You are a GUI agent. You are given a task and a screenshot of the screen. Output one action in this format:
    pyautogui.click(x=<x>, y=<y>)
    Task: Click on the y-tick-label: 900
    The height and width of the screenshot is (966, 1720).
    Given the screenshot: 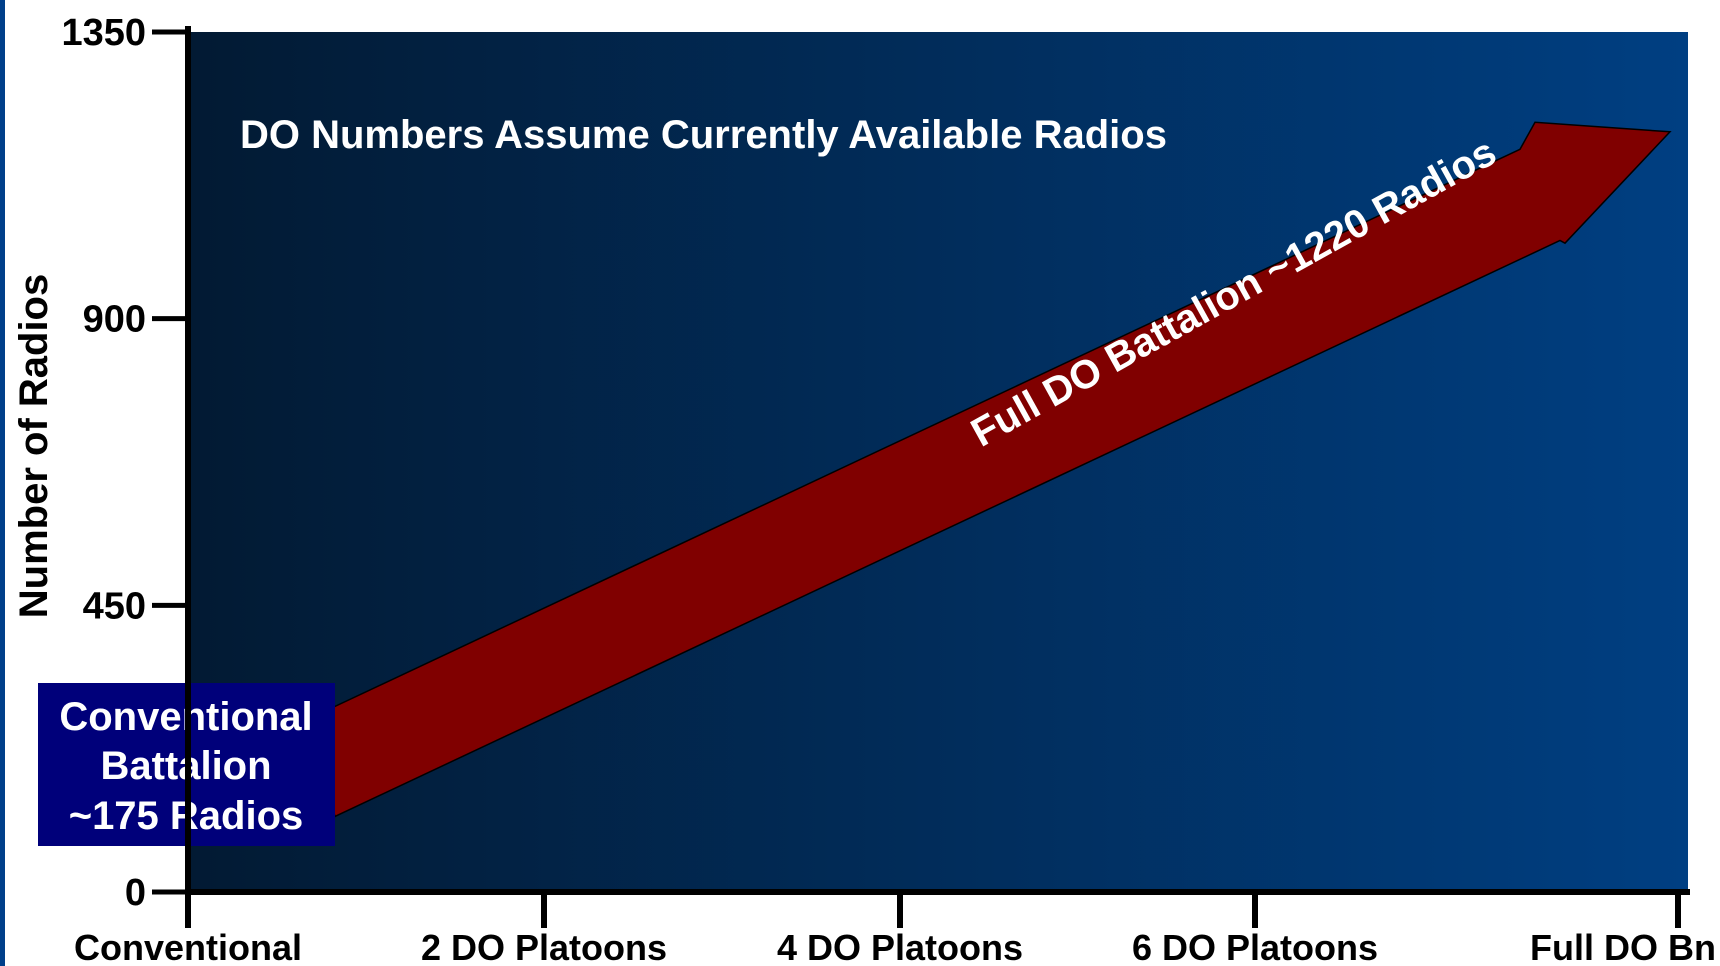 What is the action you would take?
    pyautogui.click(x=114, y=320)
    